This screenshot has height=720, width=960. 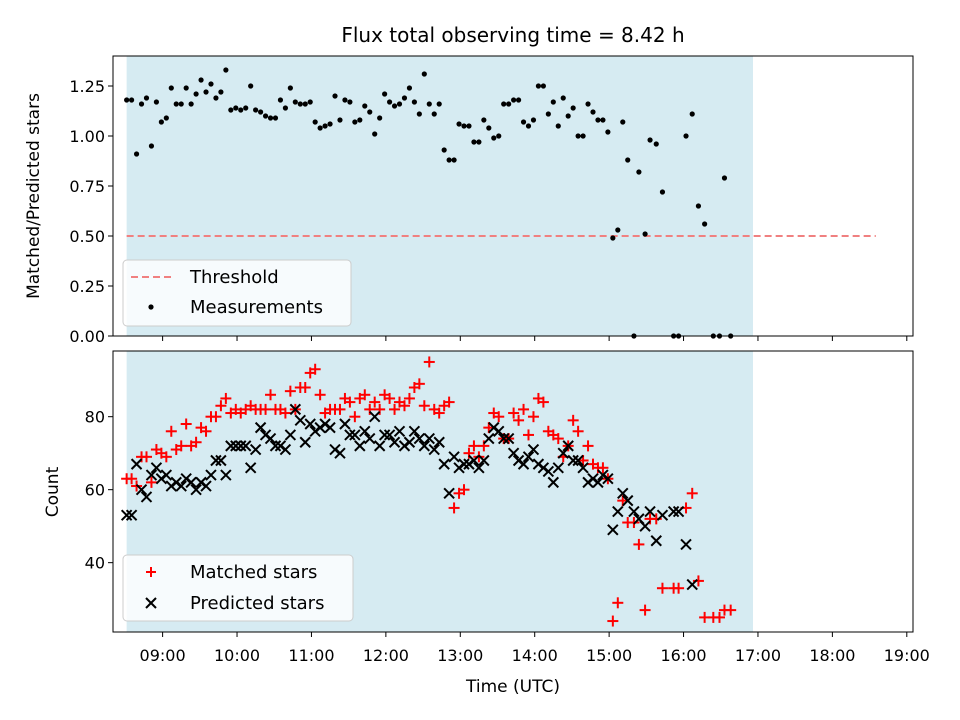 What do you see at coordinates (95, 490) in the screenshot?
I see `bottom-y-tick-label: 60` at bounding box center [95, 490].